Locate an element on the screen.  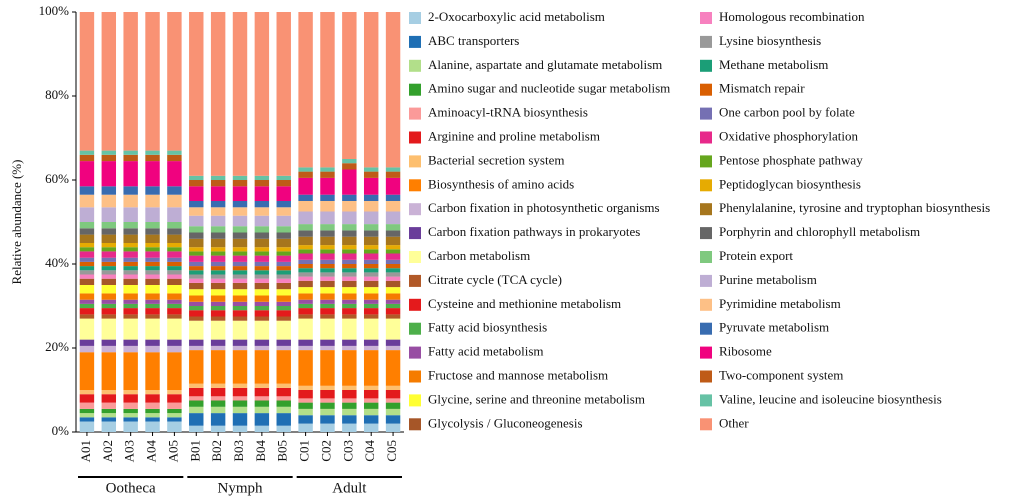
legend-label: Other is located at coordinates (734, 422).